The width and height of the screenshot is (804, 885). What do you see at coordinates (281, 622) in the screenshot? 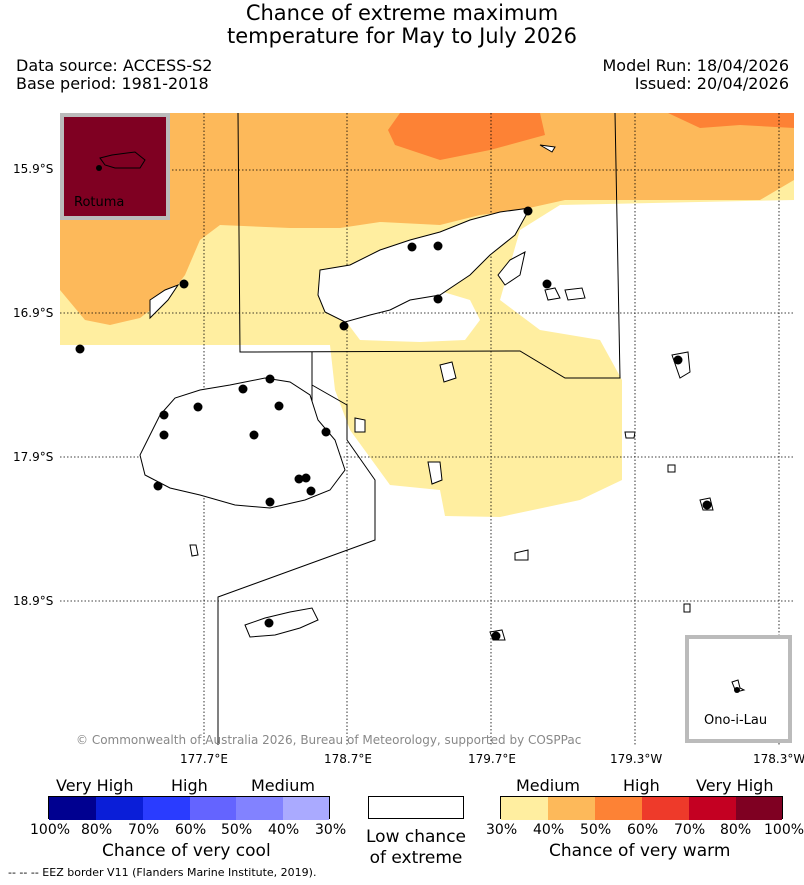
I see `kadavu` at bounding box center [281, 622].